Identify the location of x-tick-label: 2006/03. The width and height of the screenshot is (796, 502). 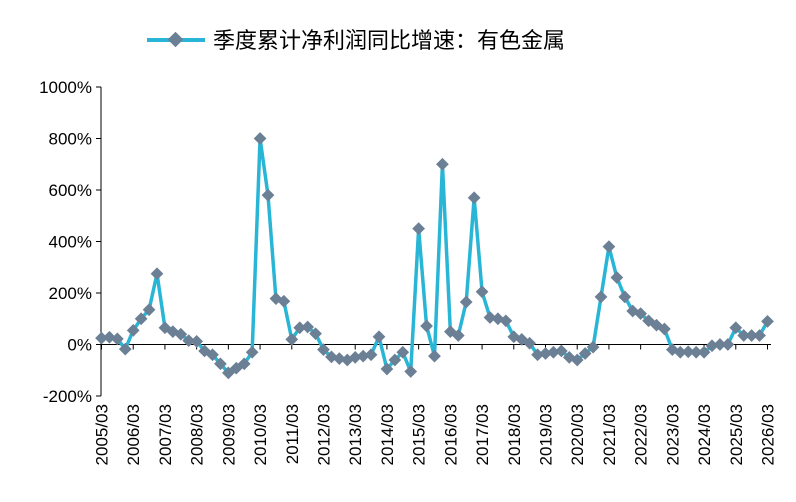
(133, 434).